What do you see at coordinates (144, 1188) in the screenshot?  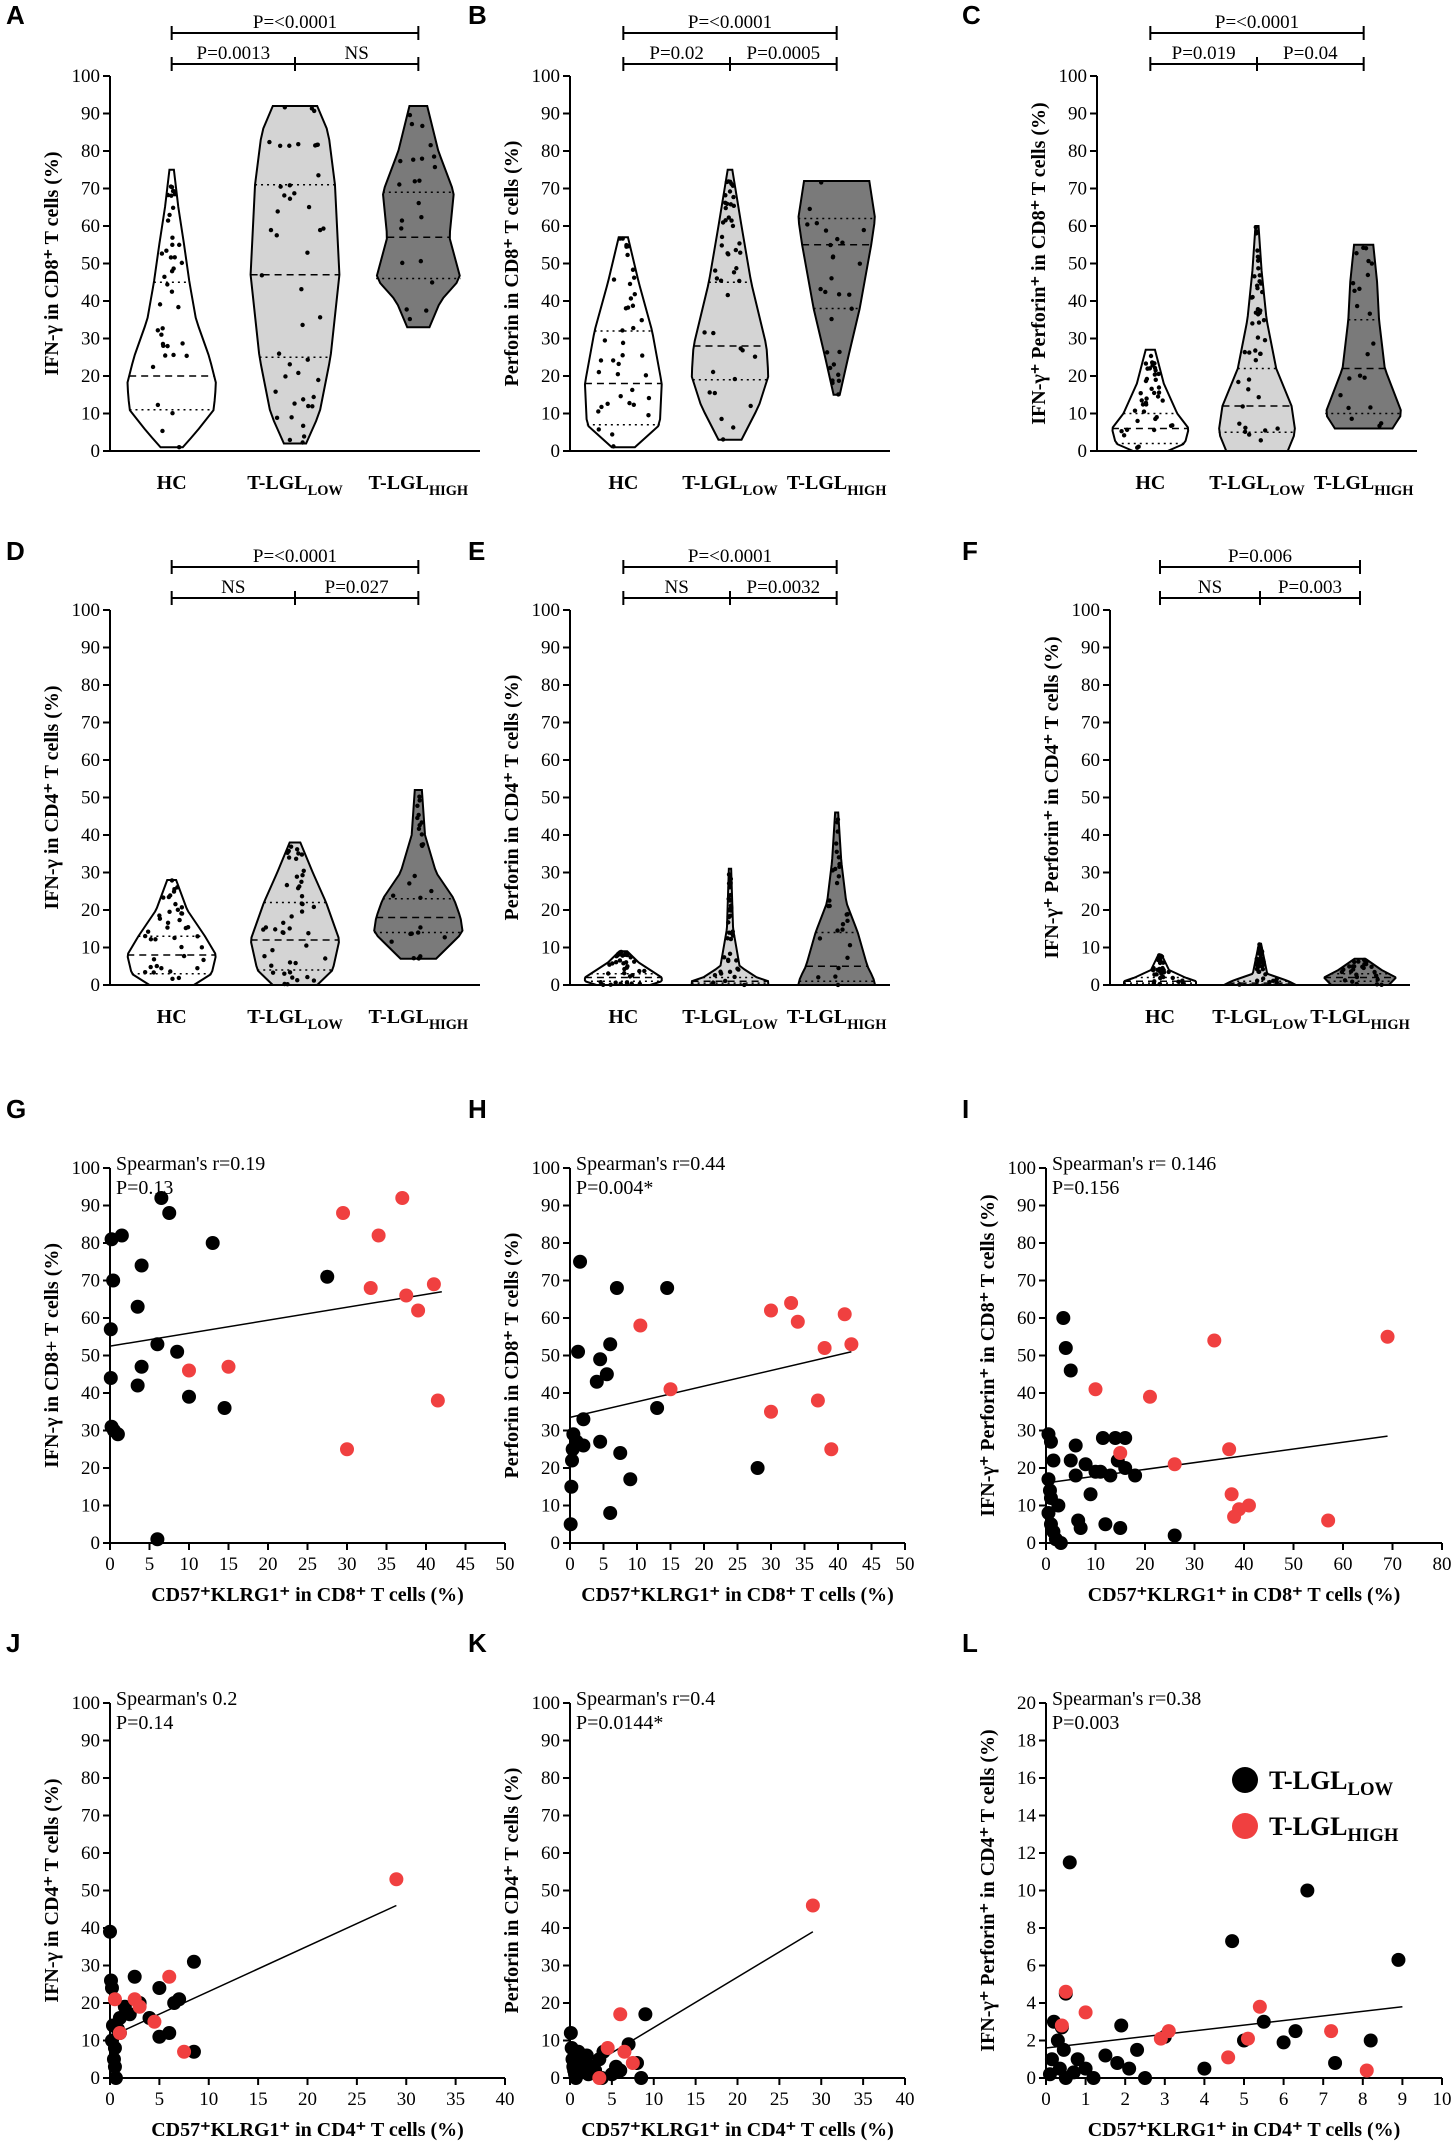 I see `p-value: P=0.13` at bounding box center [144, 1188].